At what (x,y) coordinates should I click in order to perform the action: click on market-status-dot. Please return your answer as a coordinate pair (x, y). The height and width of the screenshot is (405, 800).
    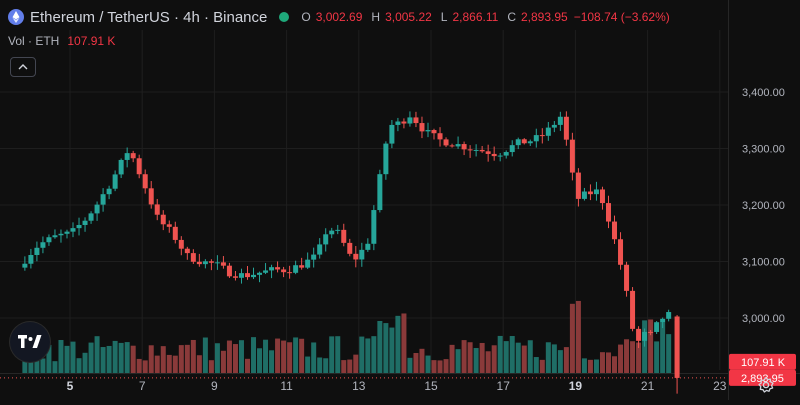
    Looking at the image, I should click on (284, 17).